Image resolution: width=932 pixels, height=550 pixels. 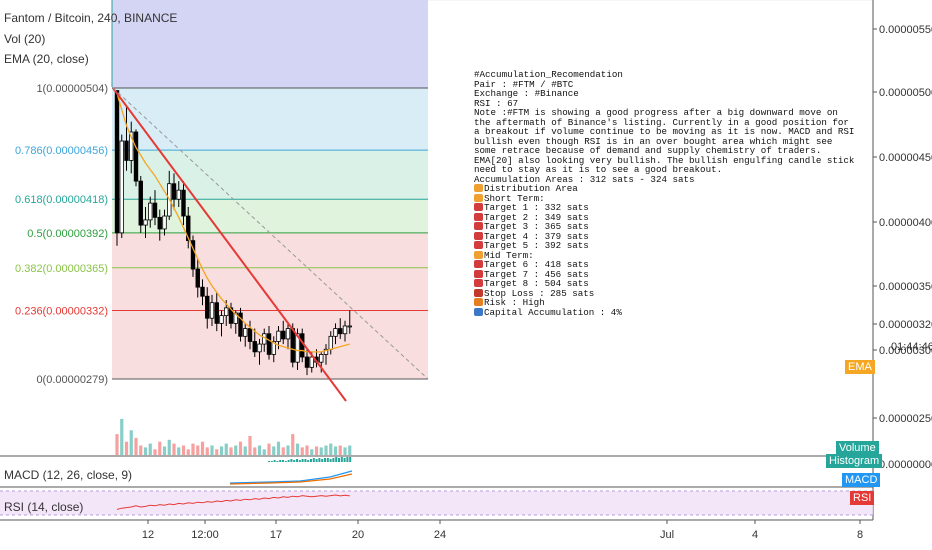 What do you see at coordinates (905, 30) in the screenshot?
I see `price-tick-label: 0.00000550` at bounding box center [905, 30].